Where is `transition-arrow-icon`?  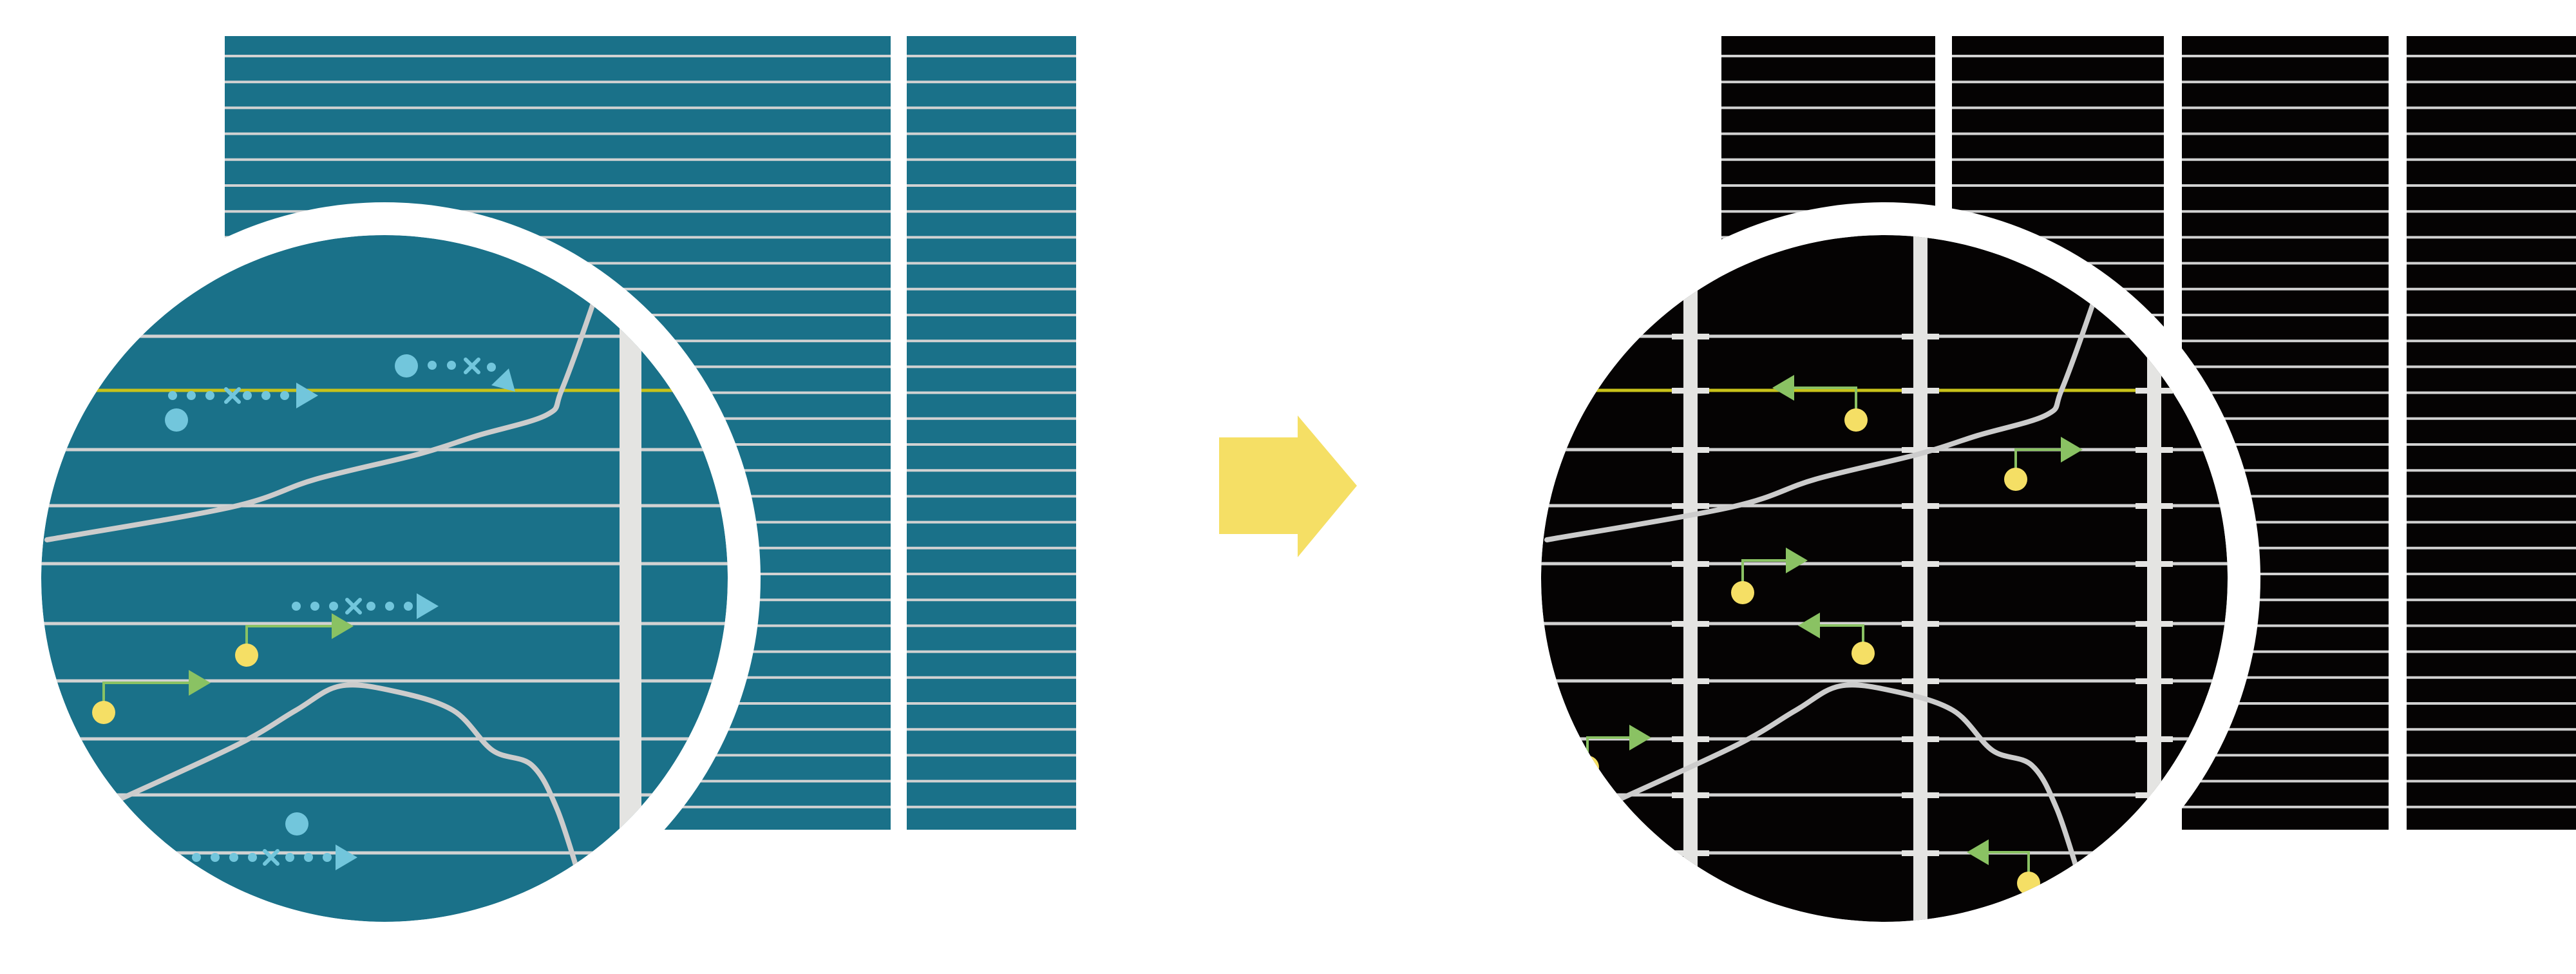
transition-arrow-icon is located at coordinates (1288, 486).